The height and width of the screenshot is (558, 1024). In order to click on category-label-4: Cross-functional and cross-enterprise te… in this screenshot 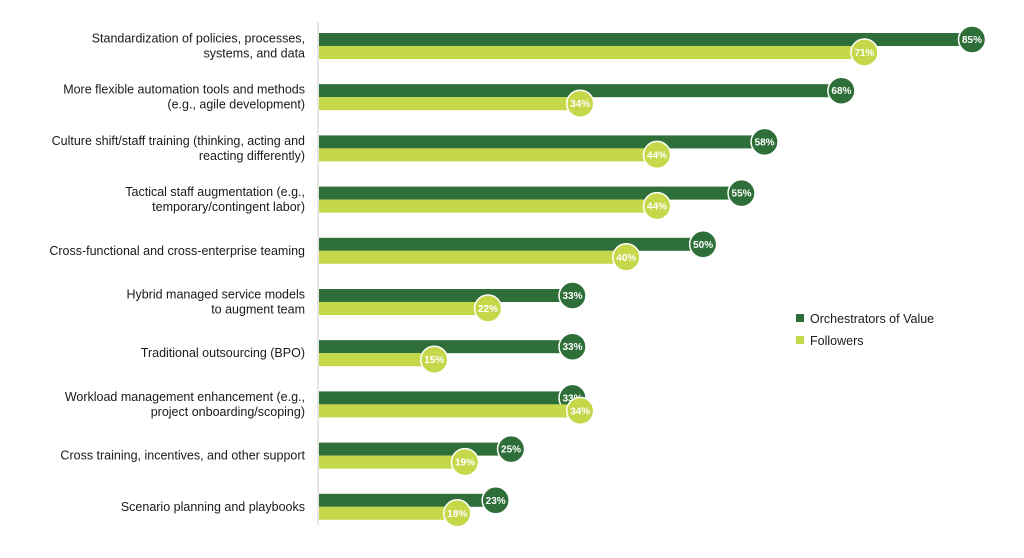, I will do `click(177, 251)`.